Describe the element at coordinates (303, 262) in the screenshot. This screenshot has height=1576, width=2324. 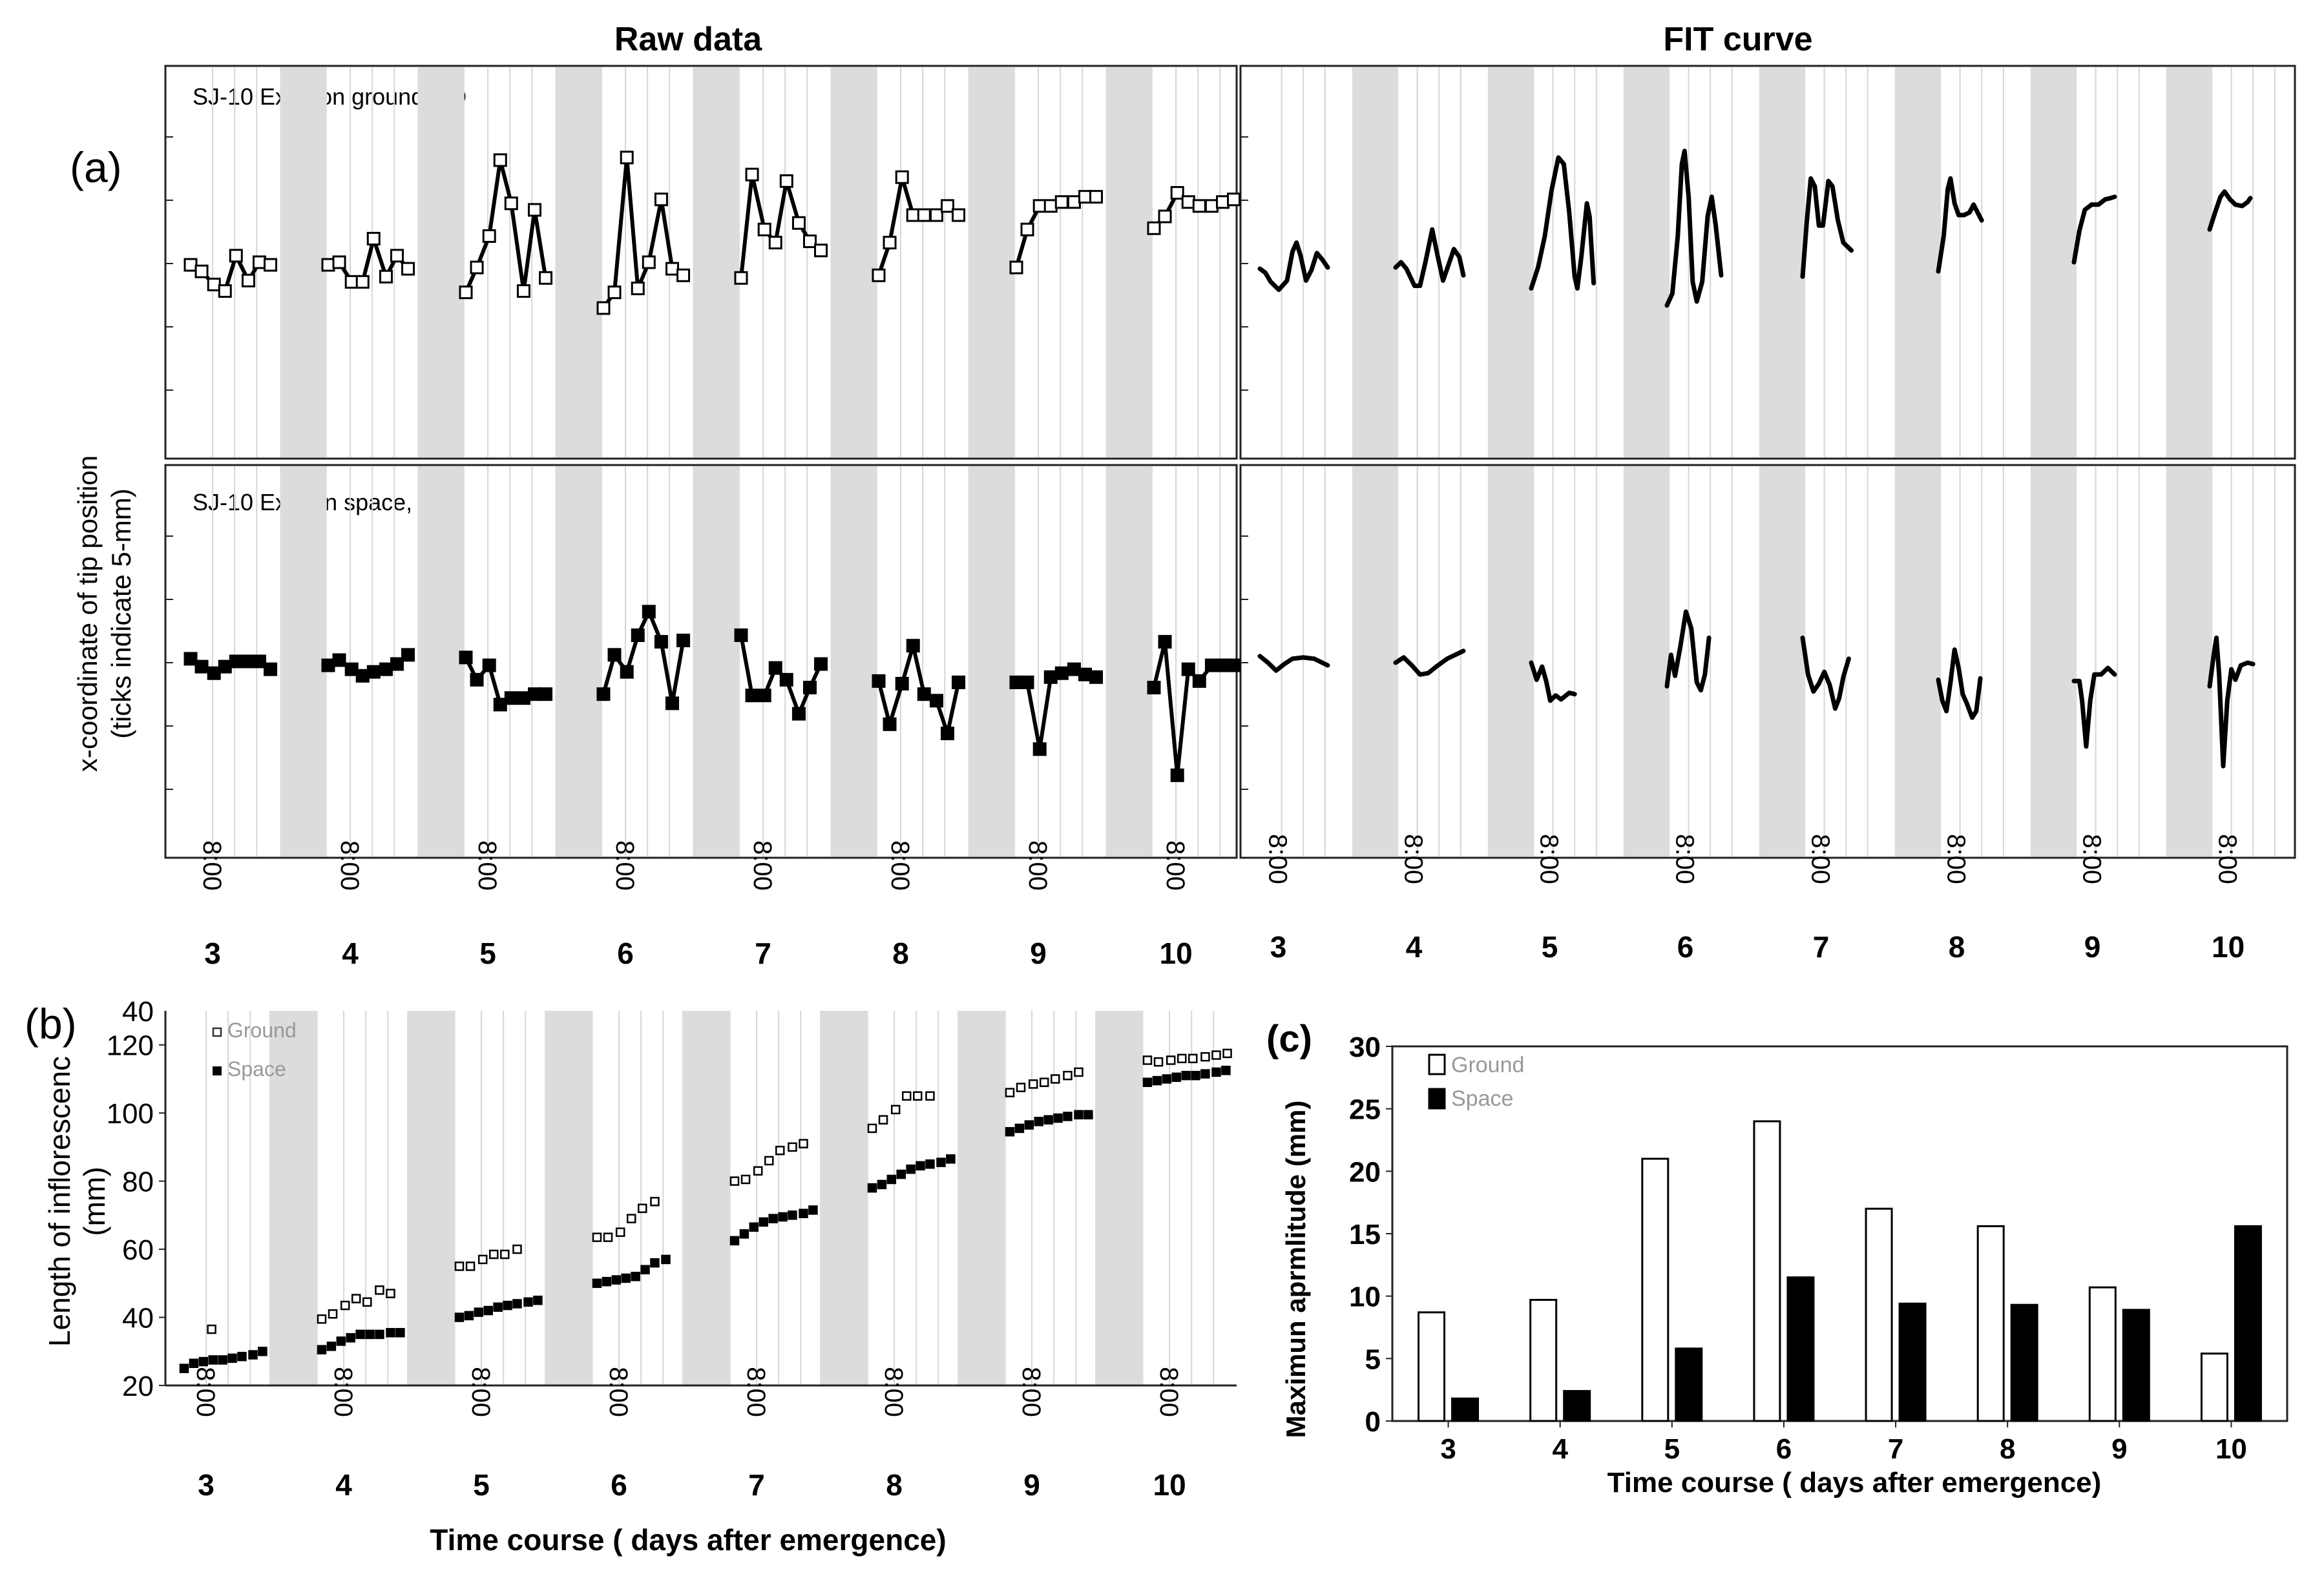
I see `raw-ground-night-band` at that location.